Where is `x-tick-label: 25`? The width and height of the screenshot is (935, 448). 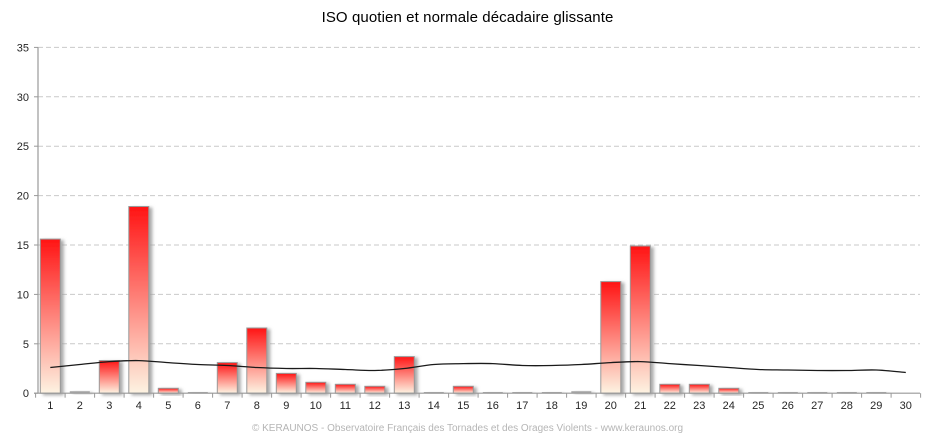 x-tick-label: 25 is located at coordinates (758, 406).